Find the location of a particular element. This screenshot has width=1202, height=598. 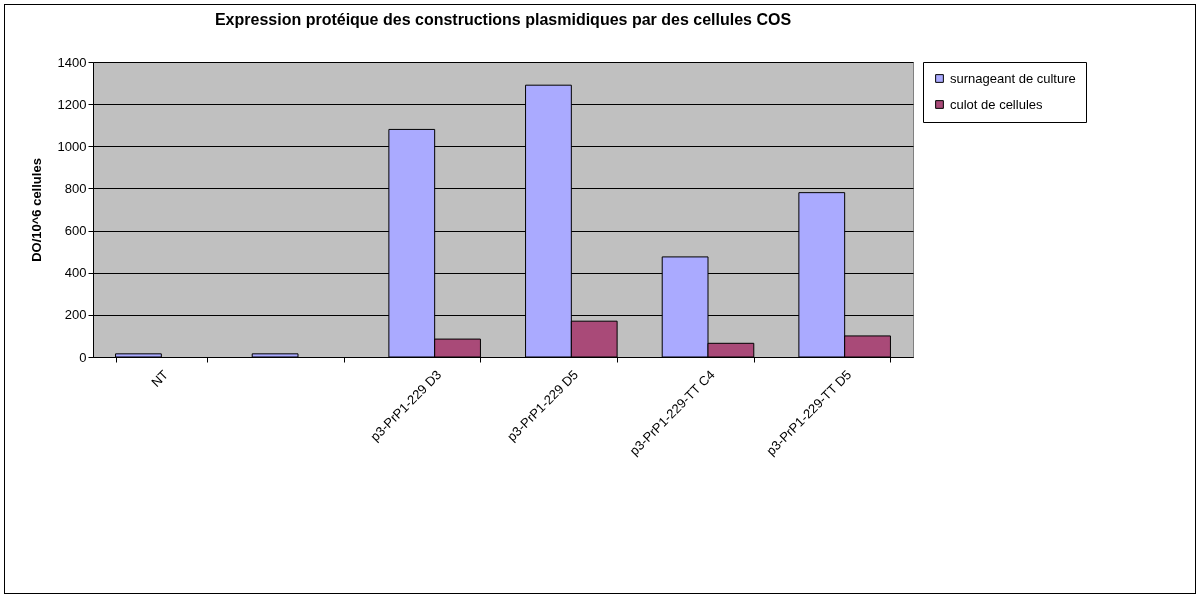

y-axis-title: DO/10^6 cellules is located at coordinates (36, 210).